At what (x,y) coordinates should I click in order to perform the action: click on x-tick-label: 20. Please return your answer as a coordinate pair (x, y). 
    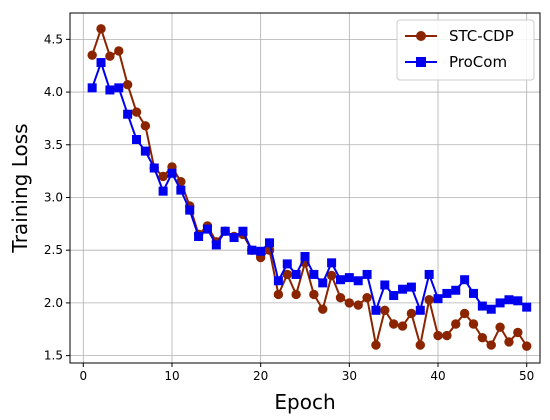
    Looking at the image, I should click on (260, 376).